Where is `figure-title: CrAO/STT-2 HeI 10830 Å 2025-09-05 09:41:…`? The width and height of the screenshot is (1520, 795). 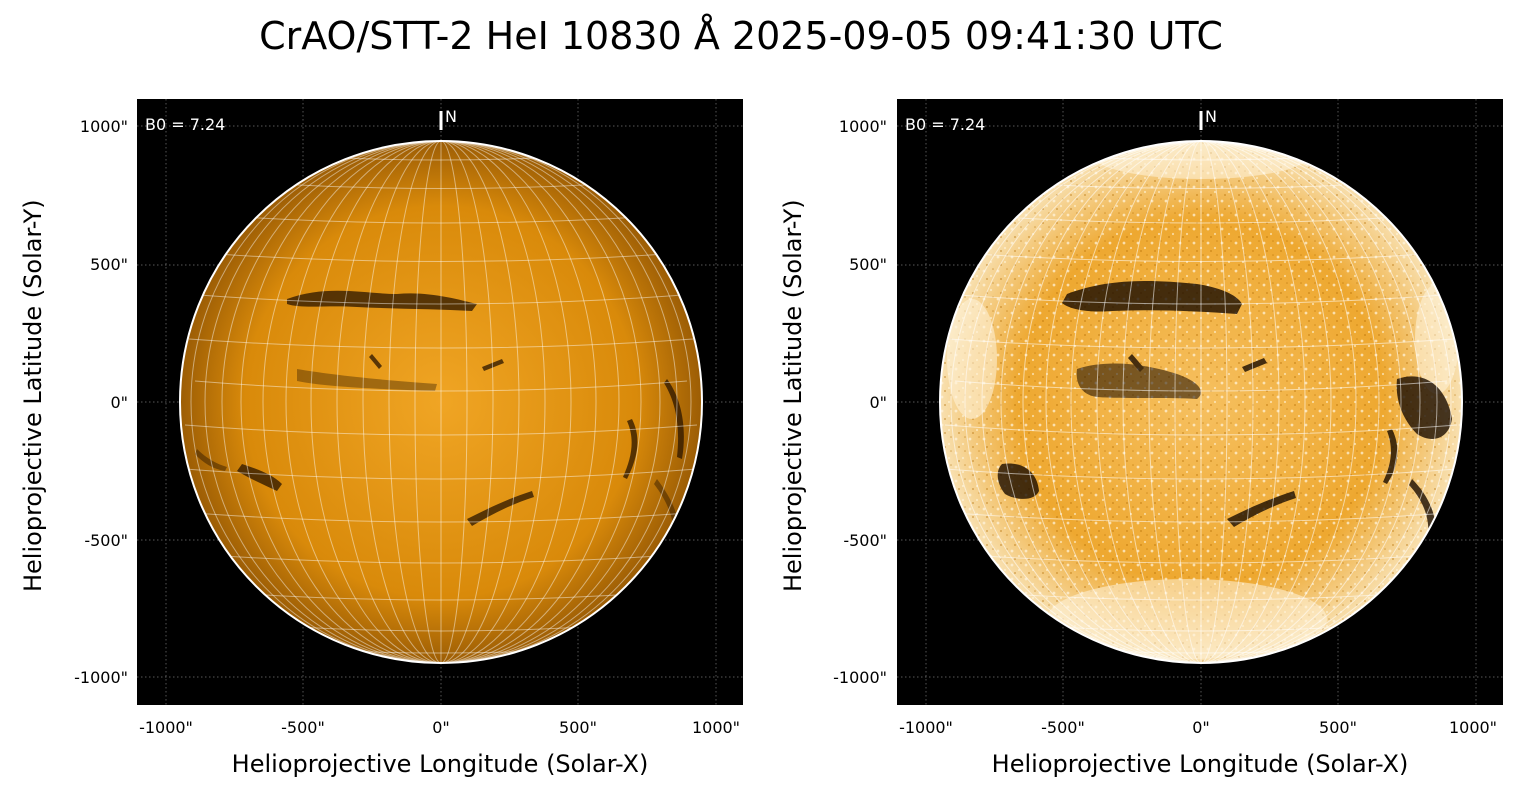 figure-title: CrAO/STT-2 HeI 10830 Å 2025-09-05 09:41:… is located at coordinates (741, 36).